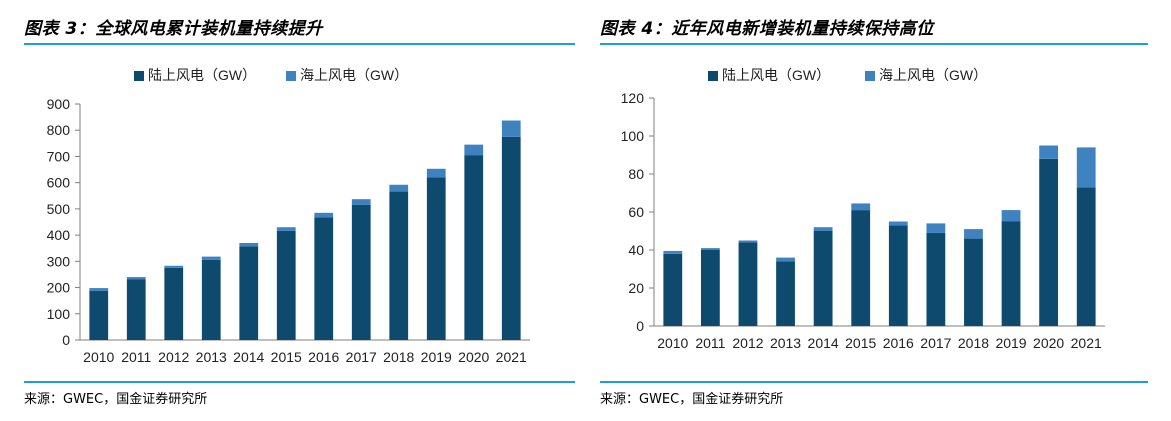 This screenshot has height=421, width=1171. Describe the element at coordinates (324, 215) in the screenshot. I see `bar-offshore-2016` at that location.